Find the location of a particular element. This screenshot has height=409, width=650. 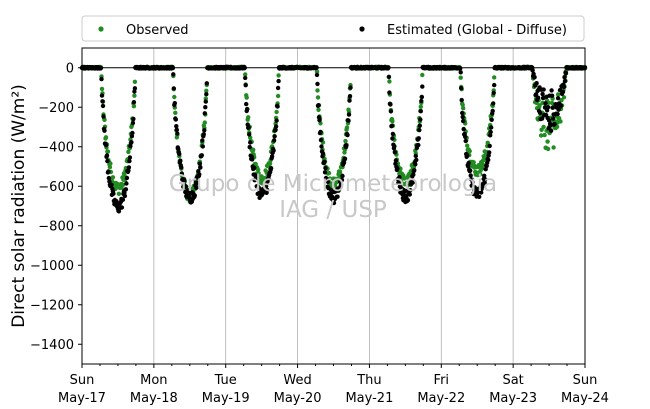

x-tick-date: May-18 is located at coordinates (154, 398).